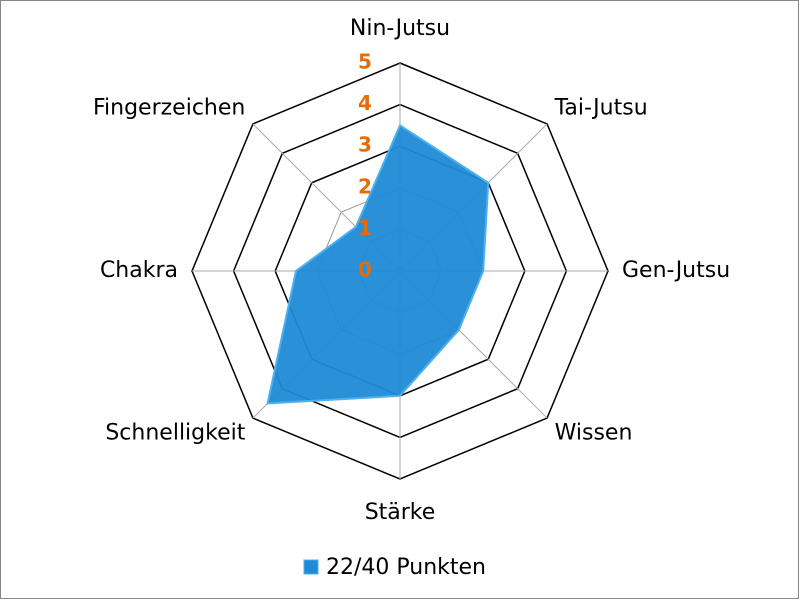 This screenshot has width=800, height=600. I want to click on legend-label: 22/40 Punkten, so click(406, 567).